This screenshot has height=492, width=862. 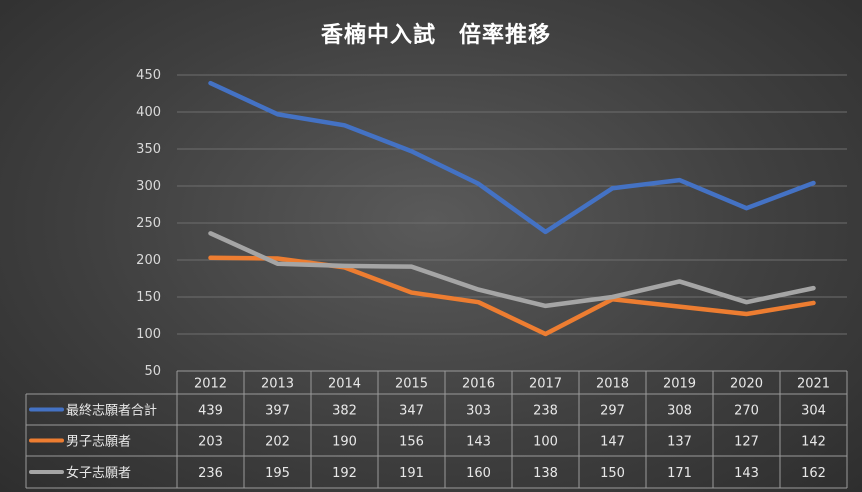 What do you see at coordinates (277, 384) in the screenshot?
I see `x-tick-label: 2013` at bounding box center [277, 384].